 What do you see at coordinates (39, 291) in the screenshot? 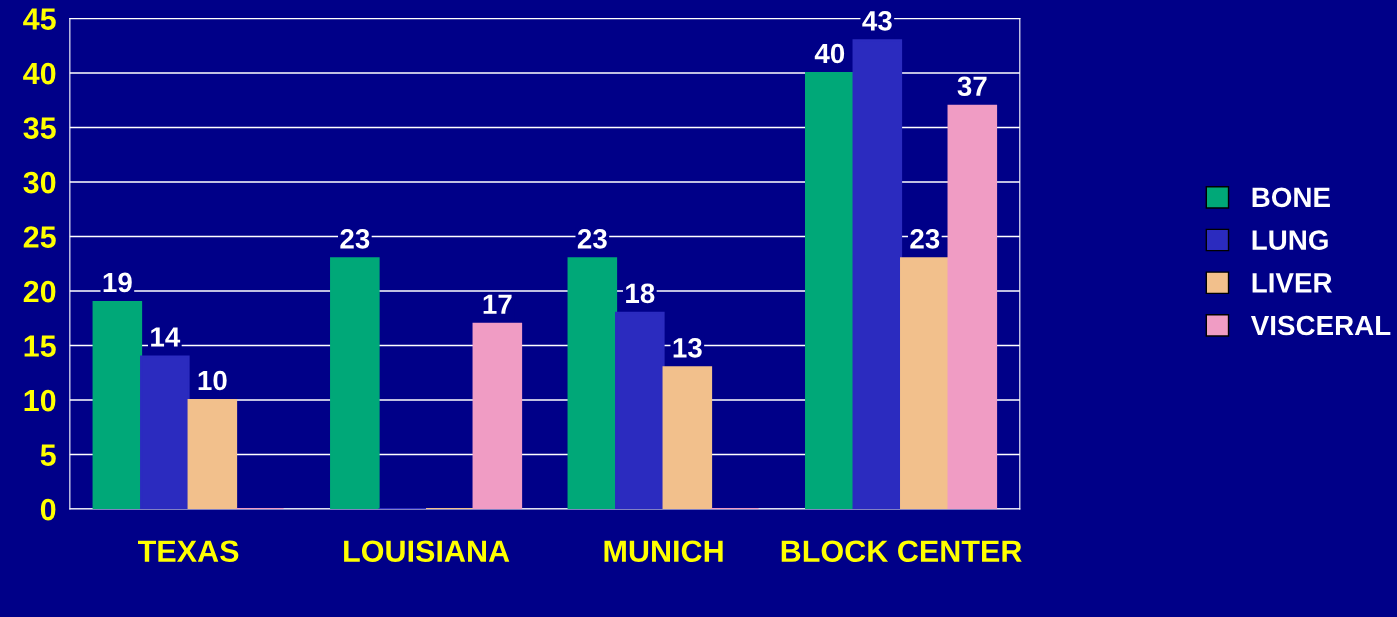
I see `y-tick-label: 20` at bounding box center [39, 291].